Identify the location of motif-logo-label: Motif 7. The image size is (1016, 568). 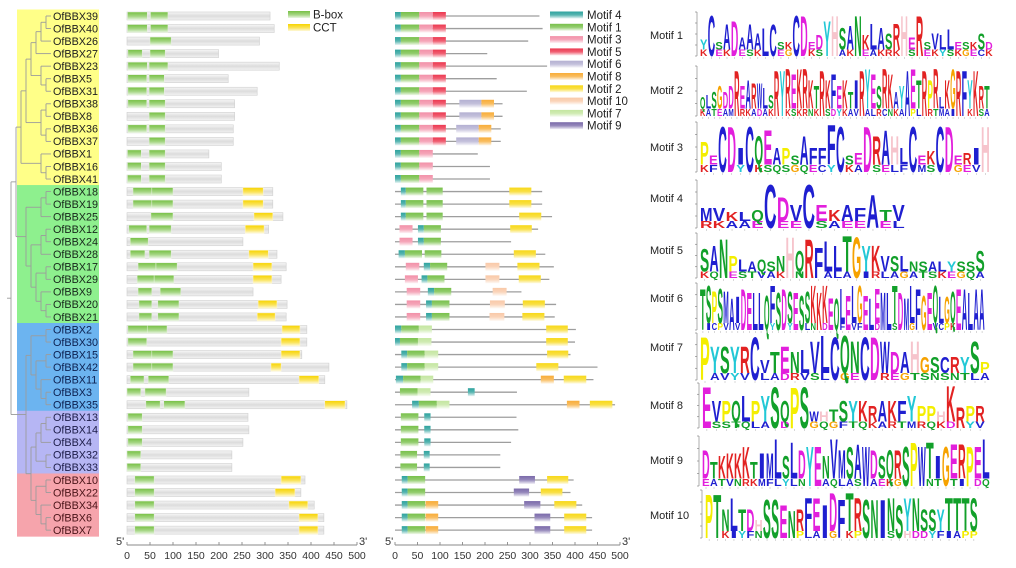
(666, 348).